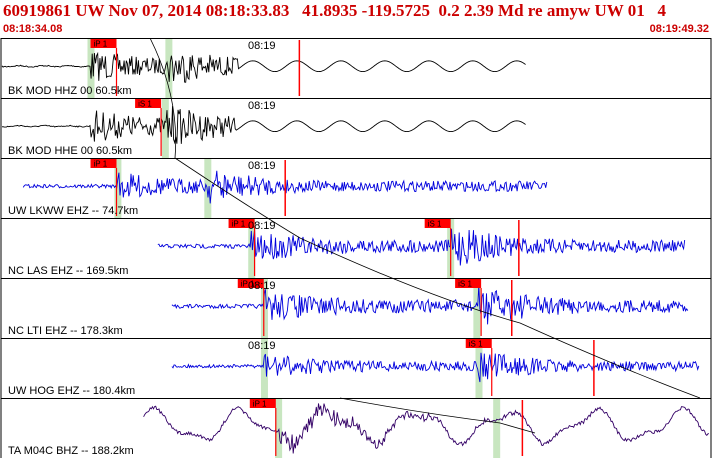 Image resolution: width=712 pixels, height=458 pixels. I want to click on channel-label: BK MOD HHZ 00 60.5km, so click(69, 91).